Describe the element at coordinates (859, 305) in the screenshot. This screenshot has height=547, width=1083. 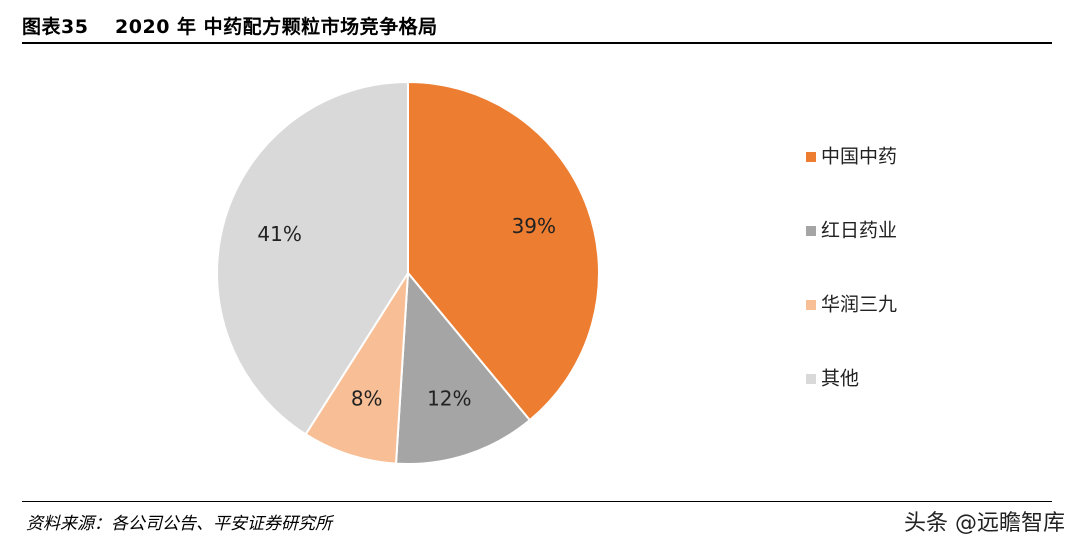
I see `legend-label: 华润三九` at that location.